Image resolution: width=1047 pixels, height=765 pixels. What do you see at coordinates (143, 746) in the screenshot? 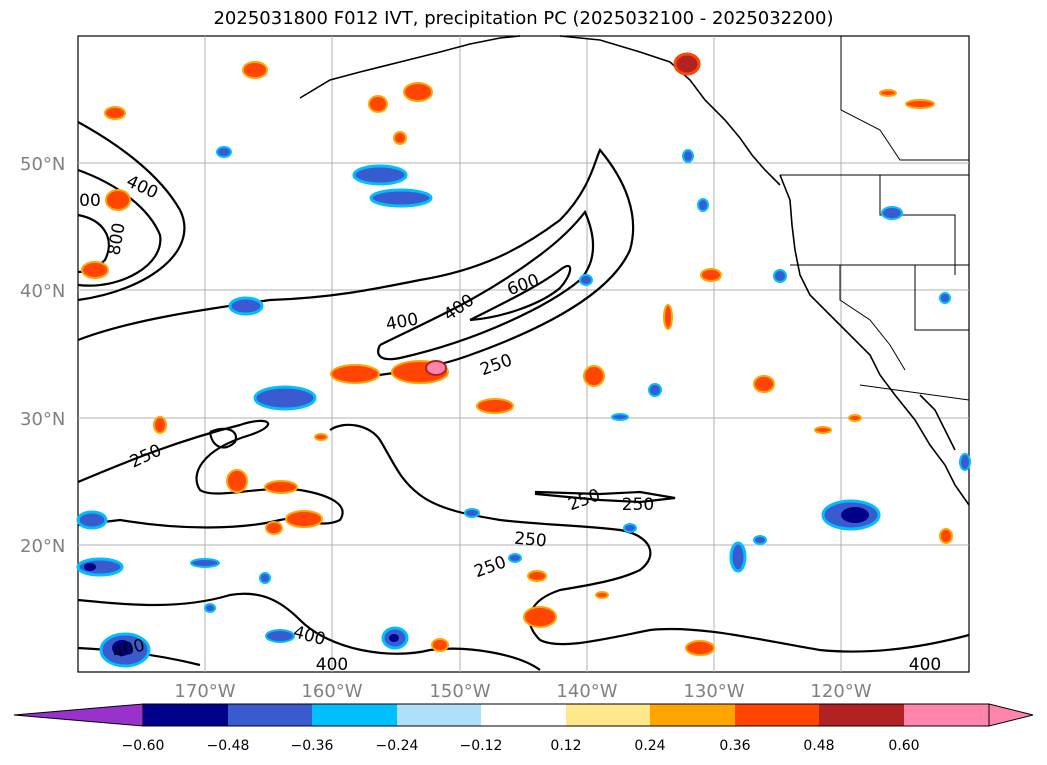
I see `svg-text: −0.60` at bounding box center [143, 746].